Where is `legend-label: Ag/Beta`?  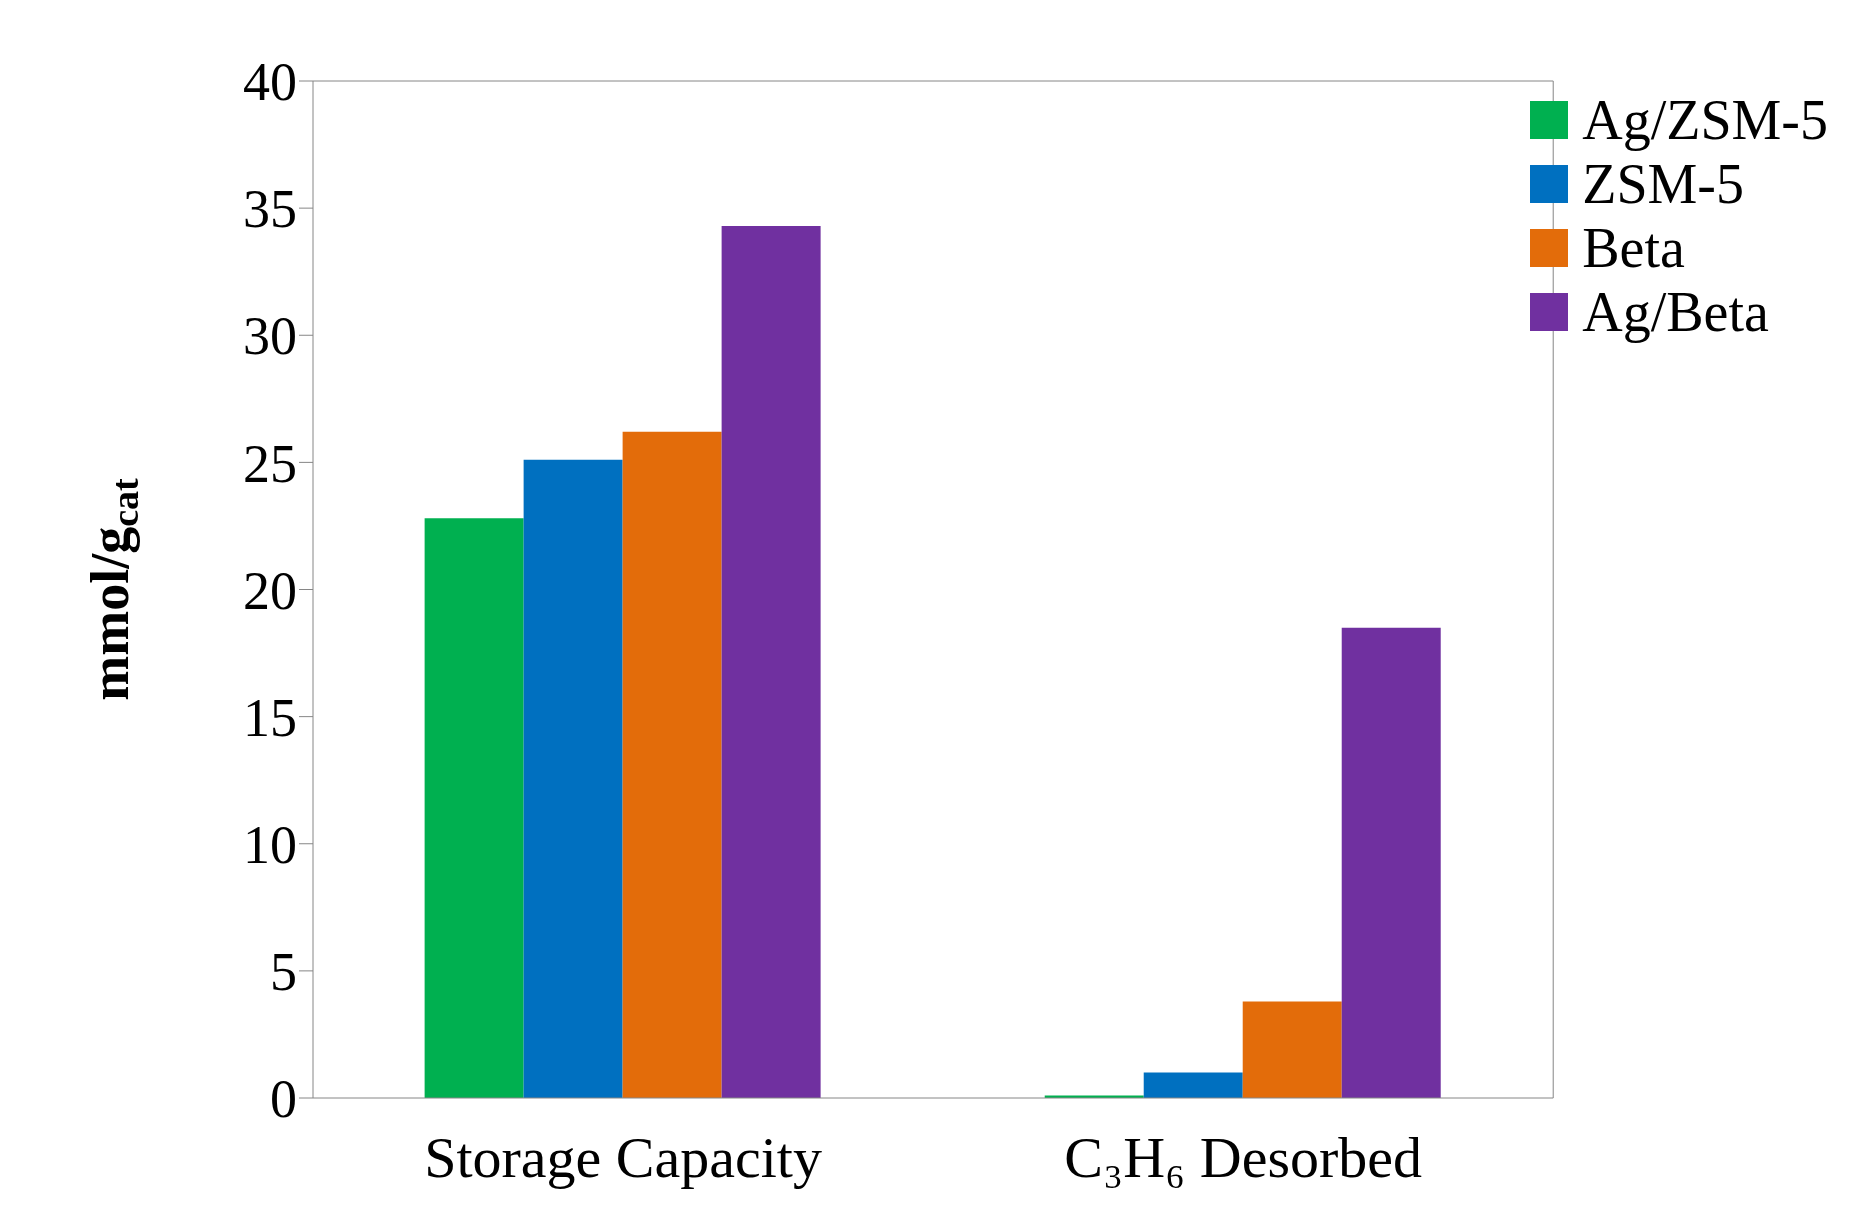
legend-label: Ag/Beta is located at coordinates (1675, 312).